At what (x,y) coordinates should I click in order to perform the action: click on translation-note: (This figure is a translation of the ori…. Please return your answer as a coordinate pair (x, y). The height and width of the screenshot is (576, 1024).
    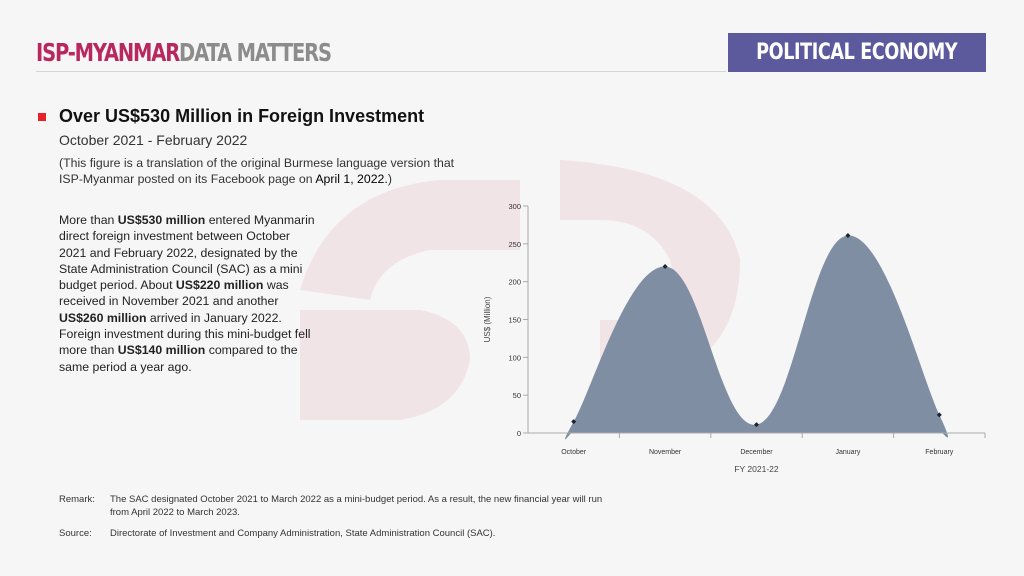
    Looking at the image, I should click on (257, 171).